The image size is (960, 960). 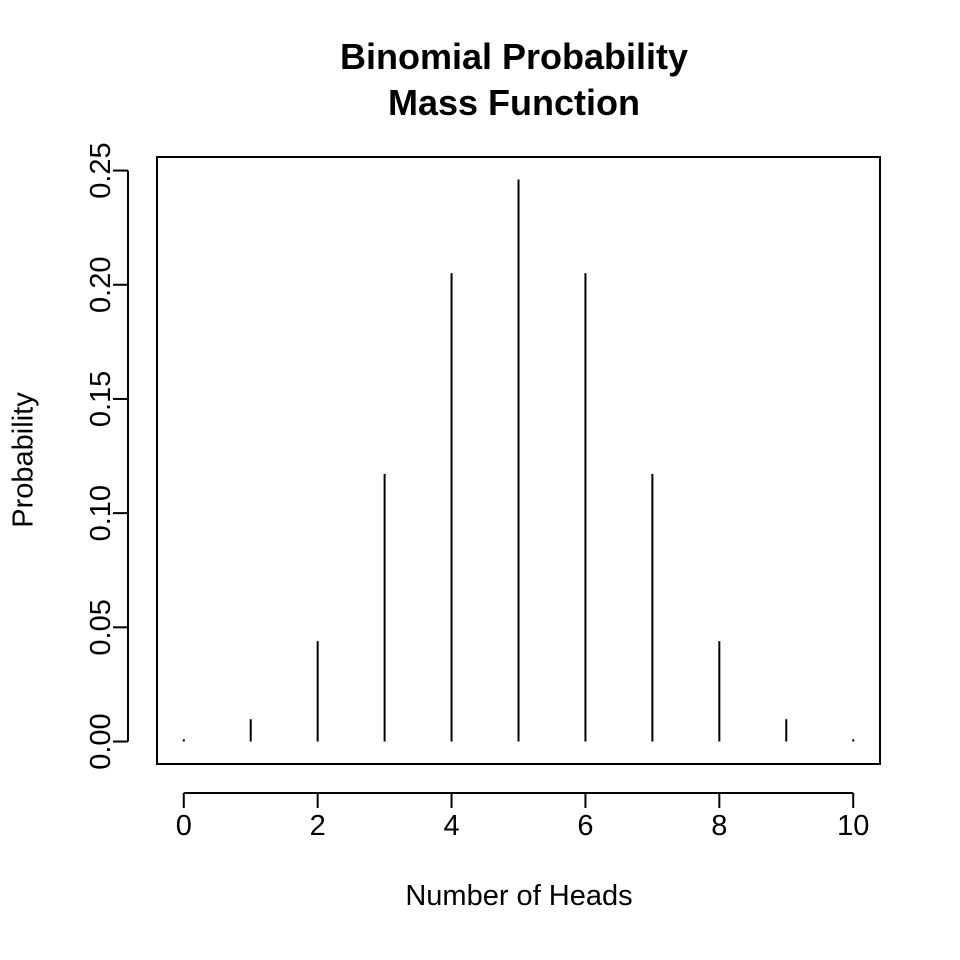 I want to click on y-tick-label: 0.10, so click(x=101, y=513).